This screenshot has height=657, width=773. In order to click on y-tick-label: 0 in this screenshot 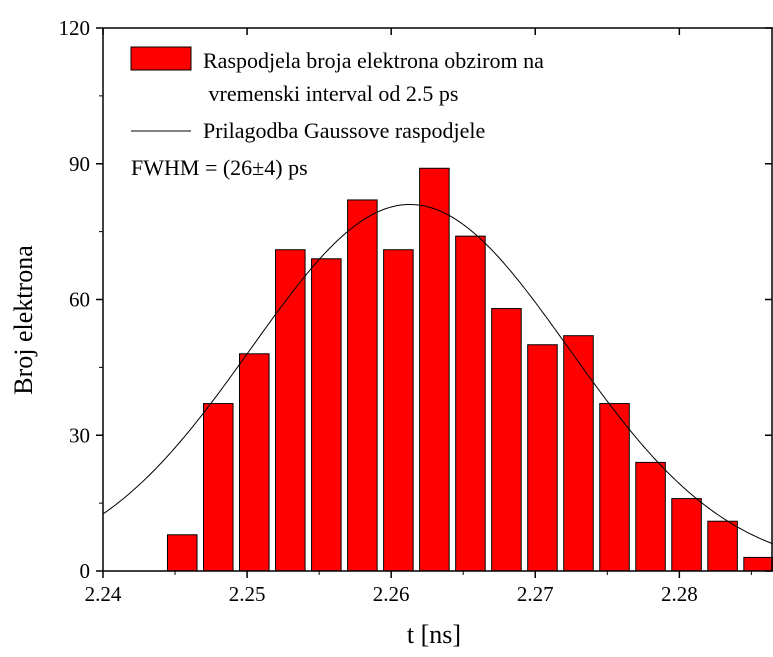, I will do `click(85, 571)`.